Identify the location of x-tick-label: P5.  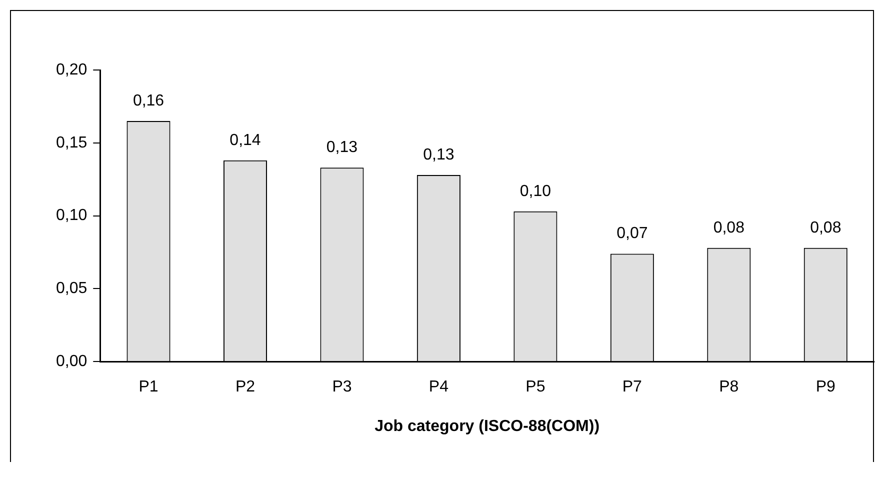
(536, 387).